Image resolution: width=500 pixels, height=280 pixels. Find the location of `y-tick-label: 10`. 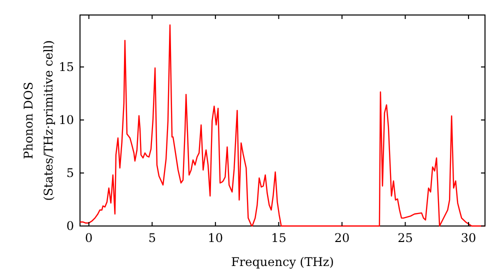

y-tick-label: 10 is located at coordinates (66, 119).